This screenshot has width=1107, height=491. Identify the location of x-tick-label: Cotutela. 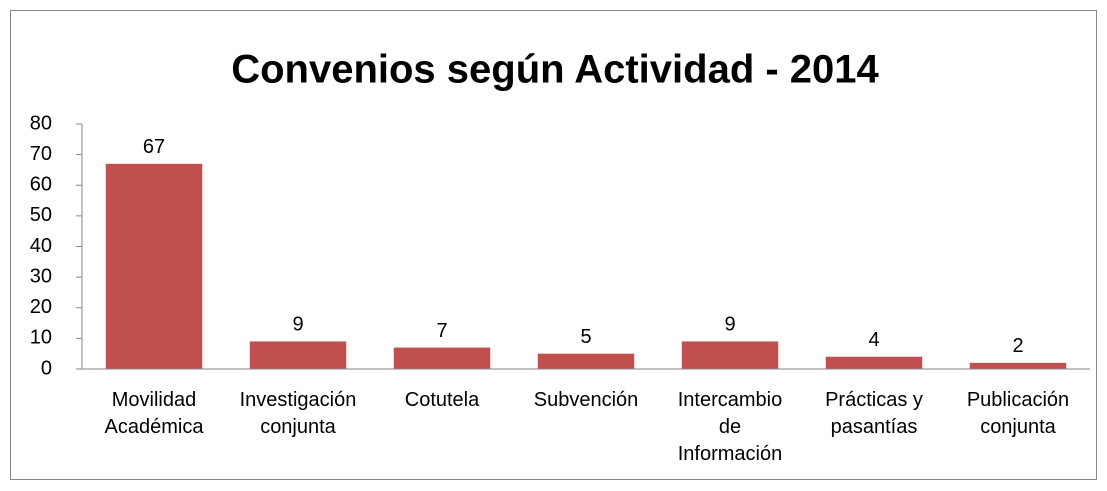
(442, 400).